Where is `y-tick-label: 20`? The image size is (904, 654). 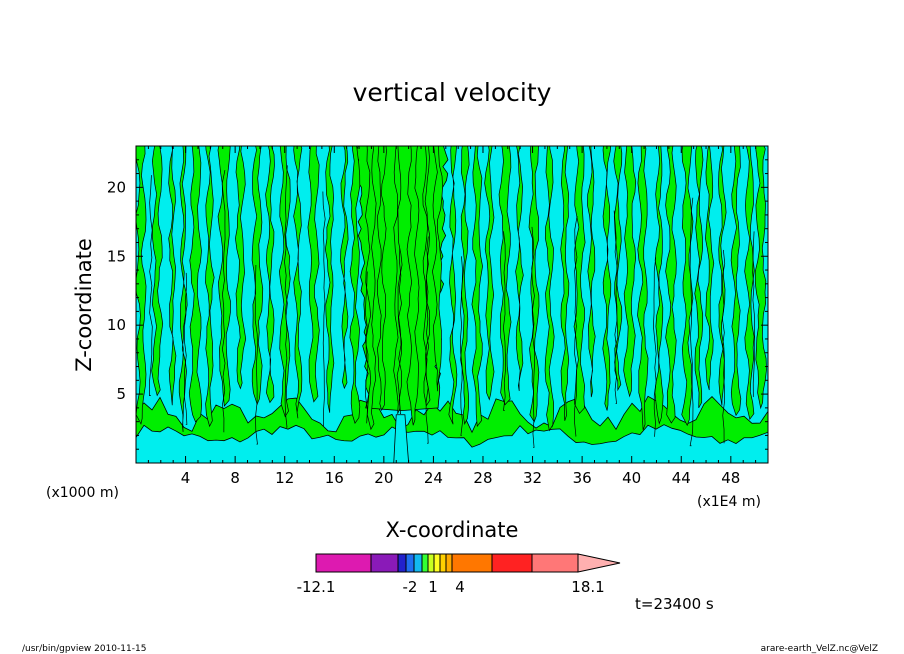
y-tick-label: 20 is located at coordinates (116, 187).